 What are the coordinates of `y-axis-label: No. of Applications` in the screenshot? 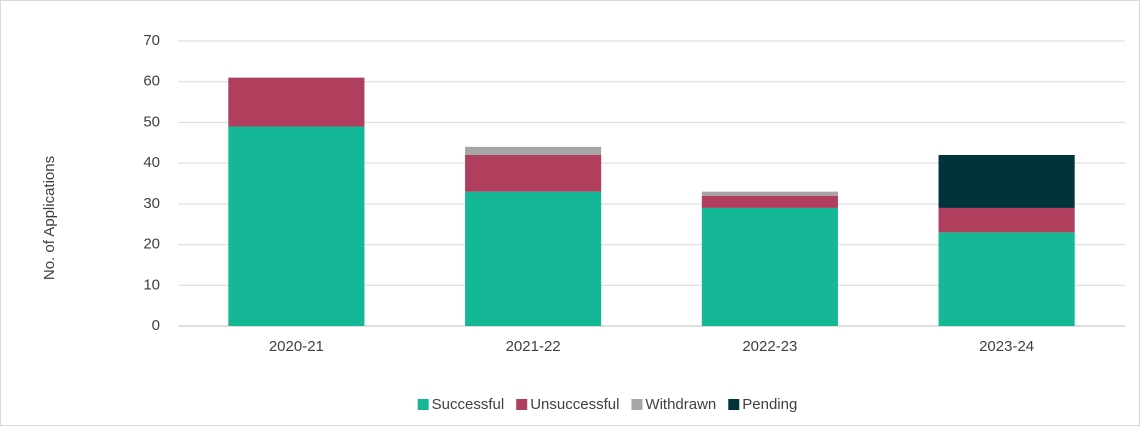 It's located at (49, 218).